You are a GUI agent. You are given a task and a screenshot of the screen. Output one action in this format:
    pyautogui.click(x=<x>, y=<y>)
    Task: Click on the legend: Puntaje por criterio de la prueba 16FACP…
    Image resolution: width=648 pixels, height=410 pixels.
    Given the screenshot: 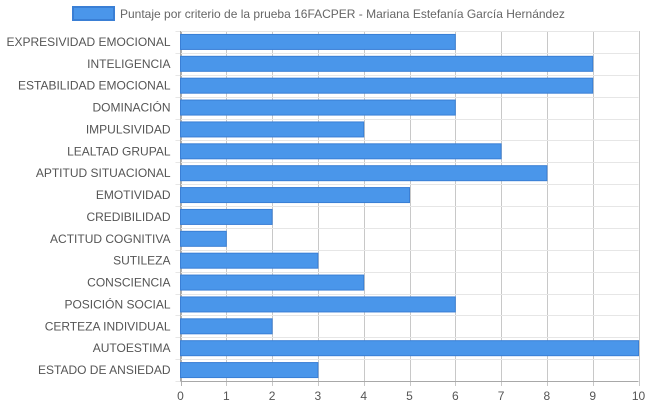 What is the action you would take?
    pyautogui.click(x=318, y=13)
    